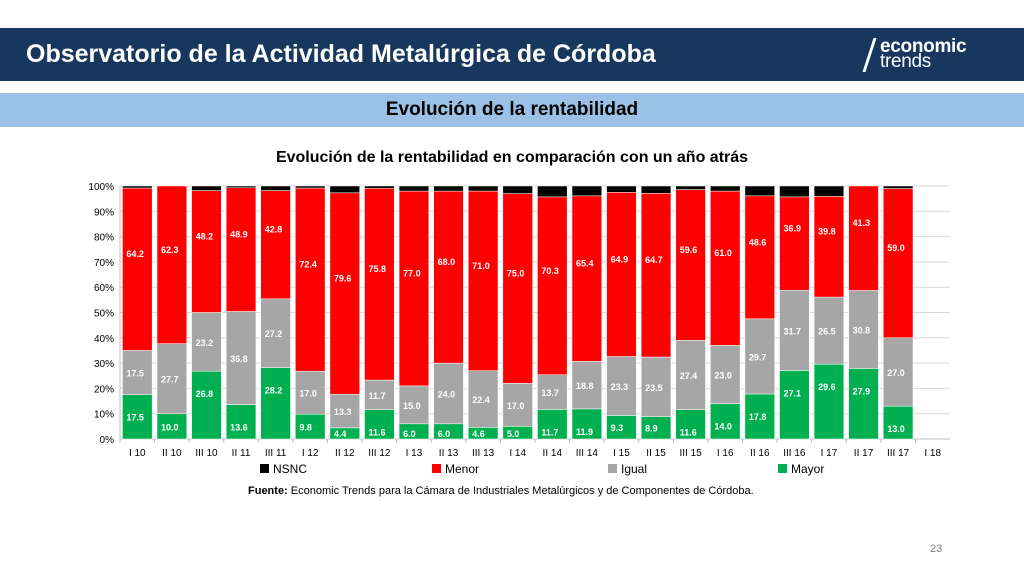 This screenshot has height=576, width=1024. What do you see at coordinates (864, 453) in the screenshot?
I see `x-tick-label: II 17` at bounding box center [864, 453].